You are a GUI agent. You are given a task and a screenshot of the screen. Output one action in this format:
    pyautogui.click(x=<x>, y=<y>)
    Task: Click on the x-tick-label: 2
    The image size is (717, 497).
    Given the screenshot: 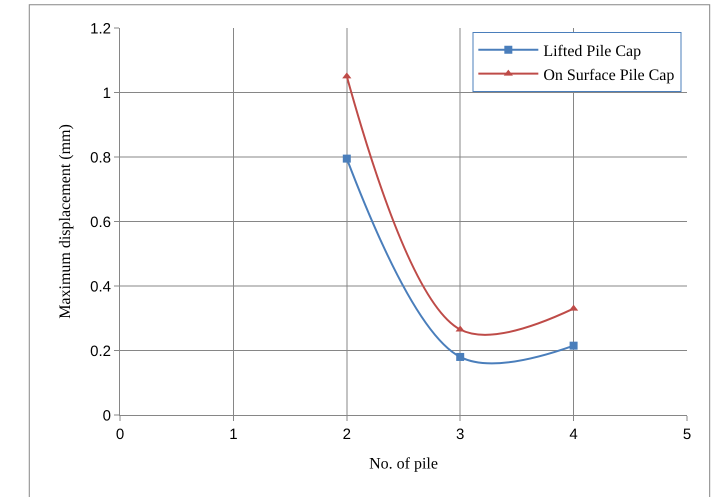 What is the action you would take?
    pyautogui.click(x=346, y=434)
    